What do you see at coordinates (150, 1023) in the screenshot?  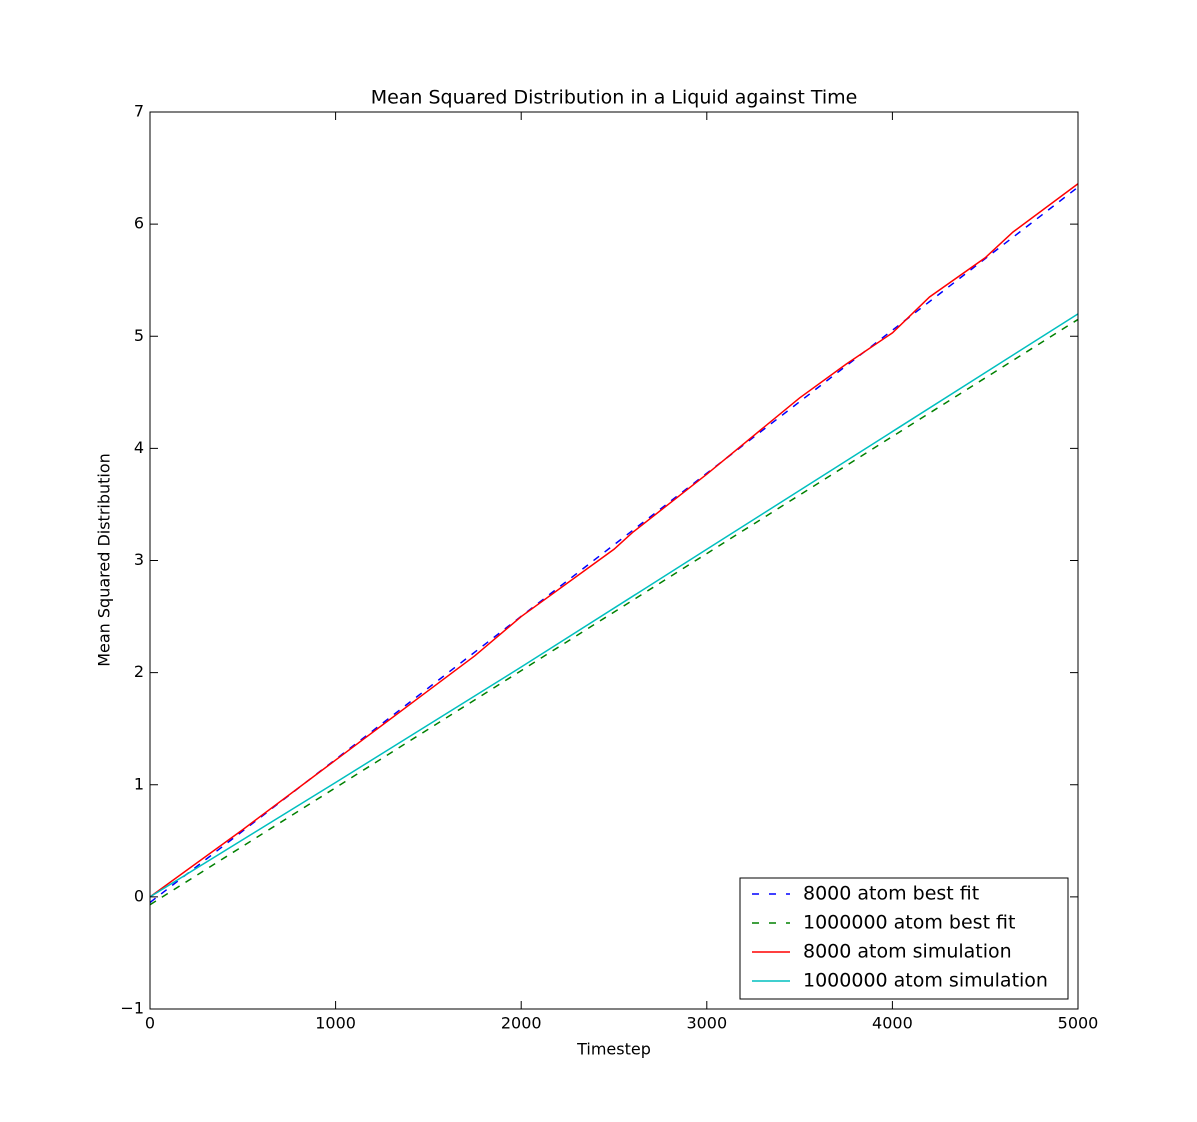 I see `x-tick-label: 0` at bounding box center [150, 1023].